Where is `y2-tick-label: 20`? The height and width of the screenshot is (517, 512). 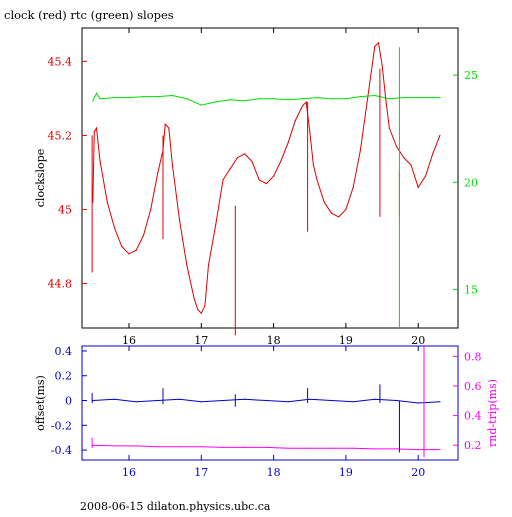 y2-tick-label: 20 is located at coordinates (471, 182).